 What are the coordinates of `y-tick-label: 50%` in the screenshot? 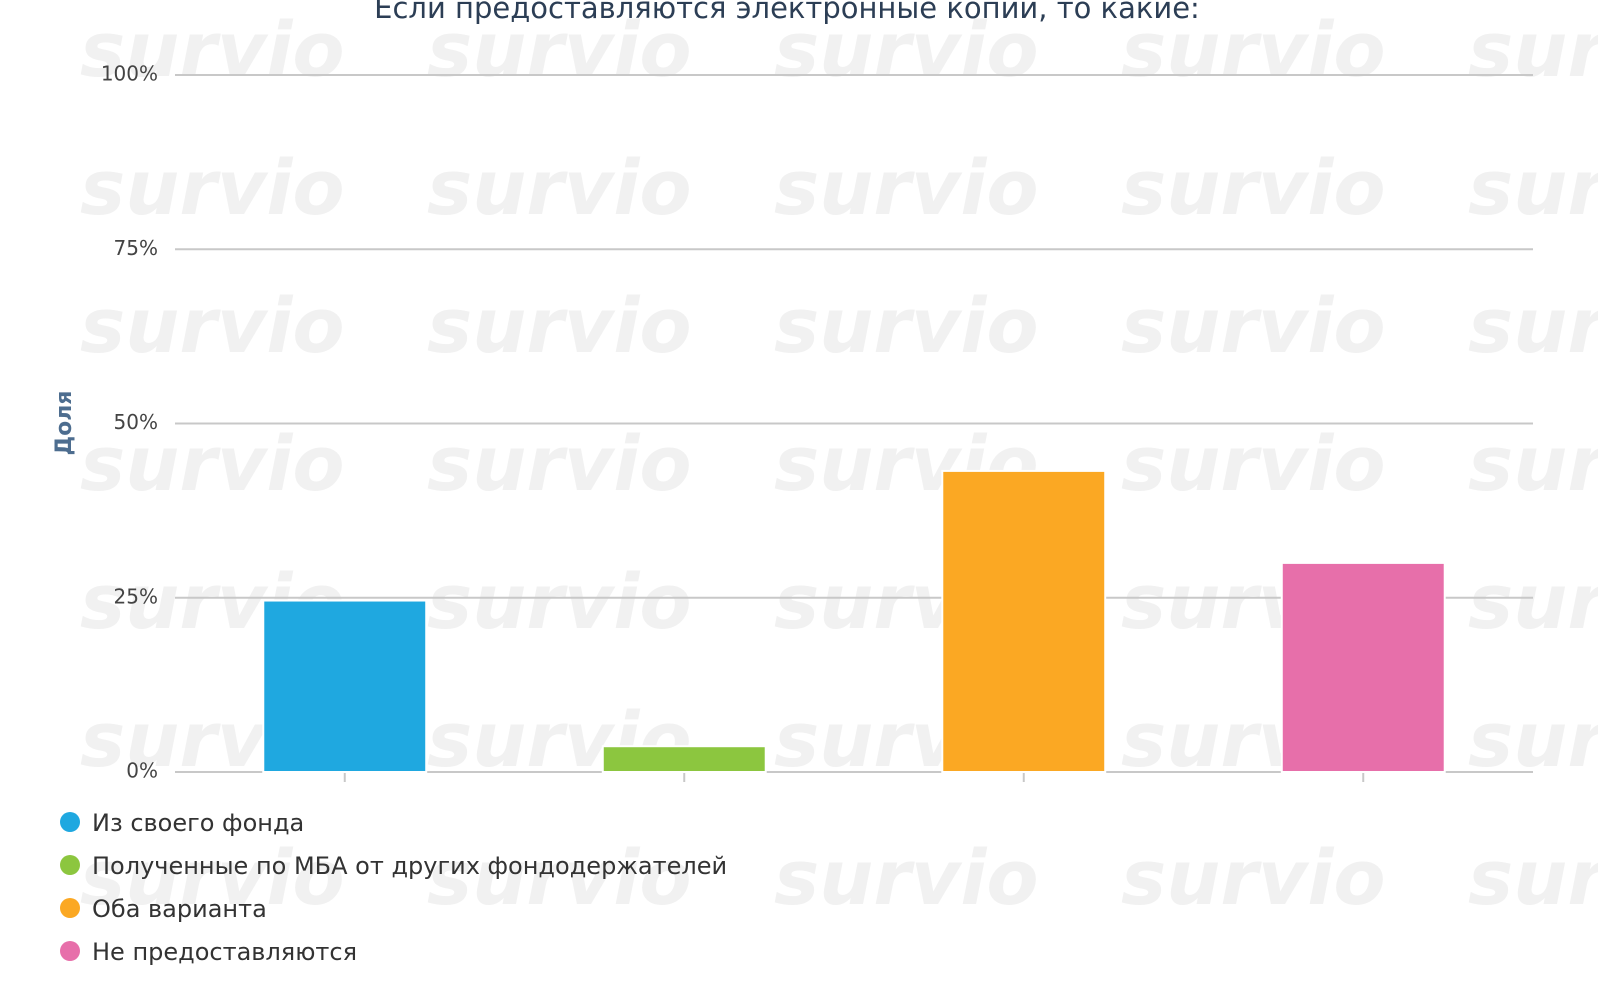 It's located at (136, 422).